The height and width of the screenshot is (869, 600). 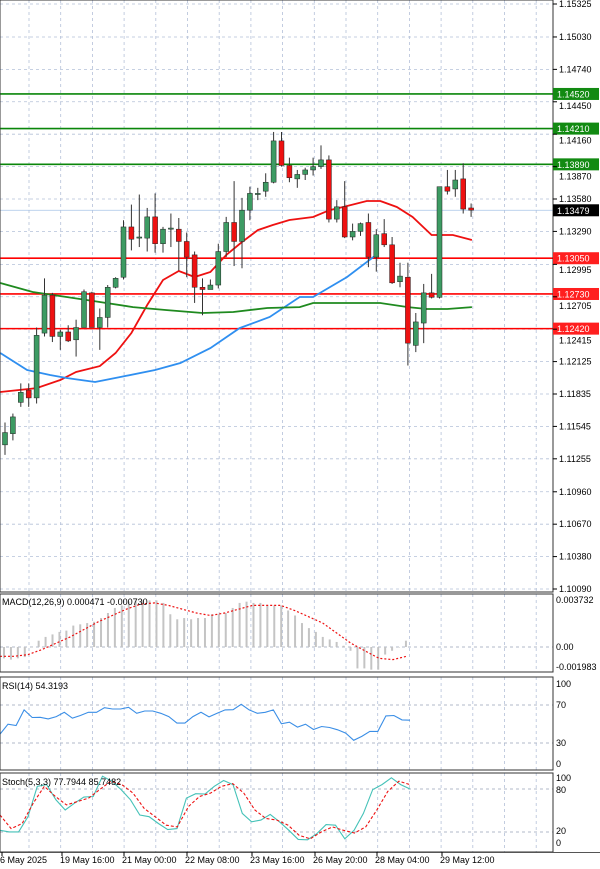 What do you see at coordinates (35, 686) in the screenshot?
I see `rsi-title: RSI(14) 54.3193` at bounding box center [35, 686].